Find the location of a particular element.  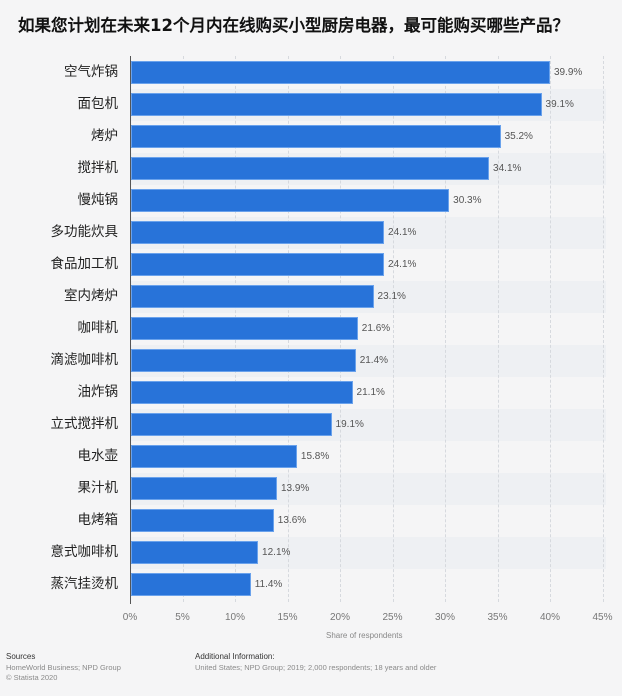

bar-value-label: 34.1% is located at coordinates (507, 168).